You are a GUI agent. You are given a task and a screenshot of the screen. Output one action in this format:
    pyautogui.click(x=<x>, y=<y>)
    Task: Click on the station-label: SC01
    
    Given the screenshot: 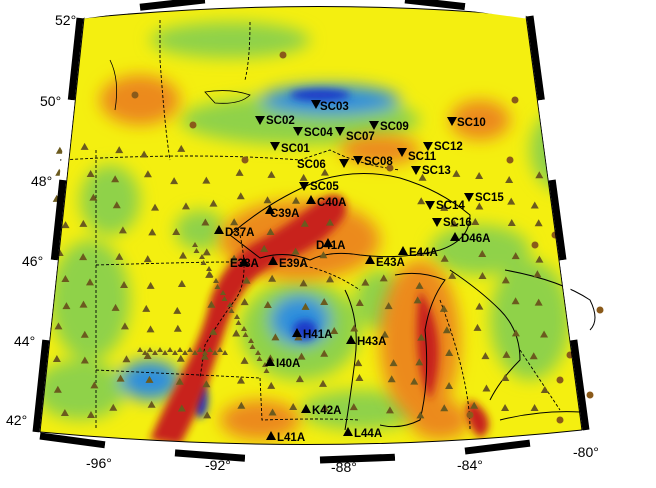 What is the action you would take?
    pyautogui.click(x=295, y=149)
    